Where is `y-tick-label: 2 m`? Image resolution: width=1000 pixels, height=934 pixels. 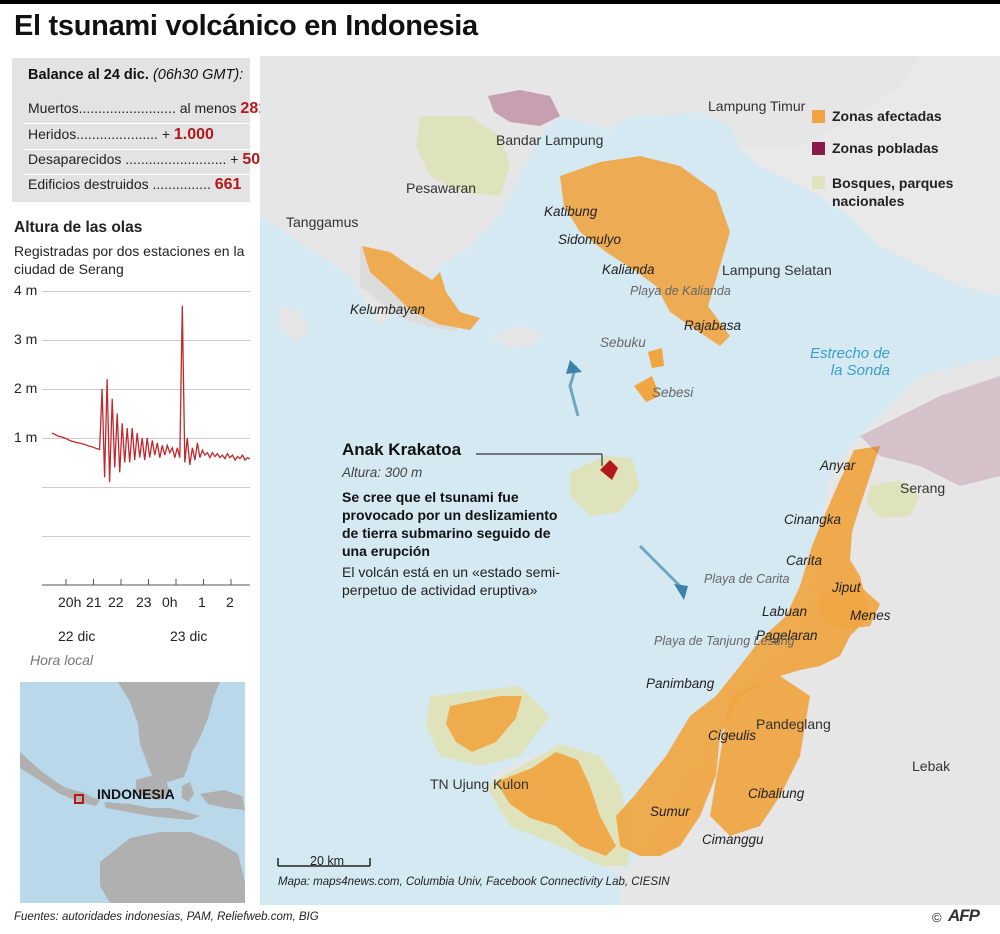 y-tick-label: 2 m is located at coordinates (26, 388).